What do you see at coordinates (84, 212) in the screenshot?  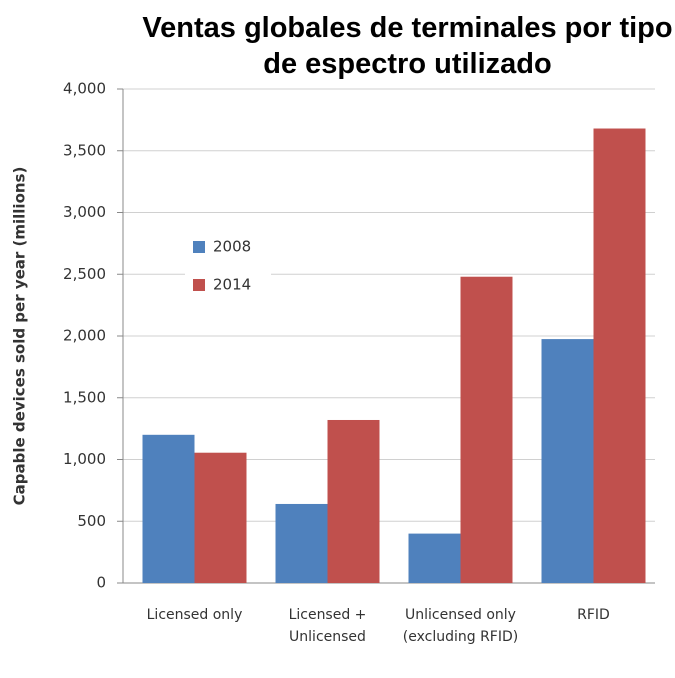 I see `y-tick-label: 3,000` at bounding box center [84, 212].